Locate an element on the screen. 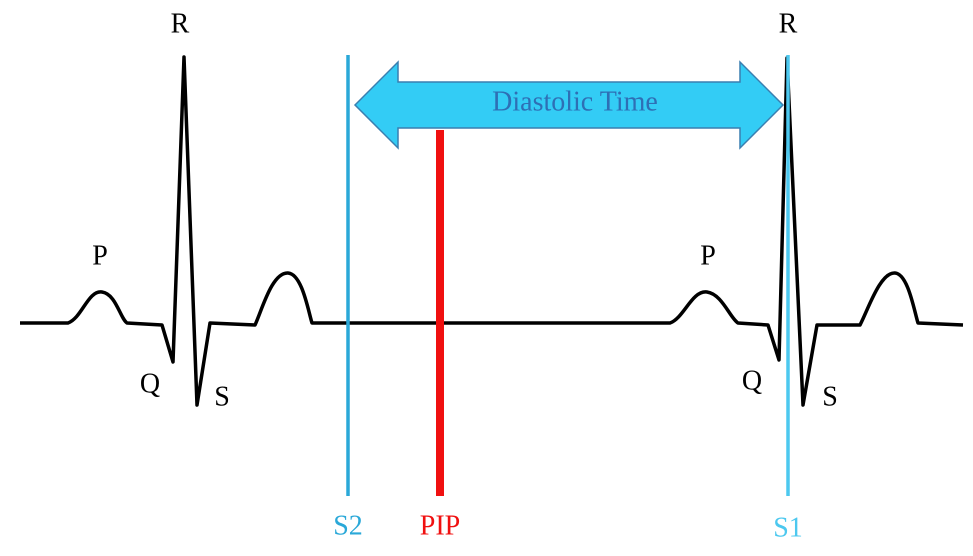 The image size is (973, 556). marker-label: S2 is located at coordinates (348, 525).